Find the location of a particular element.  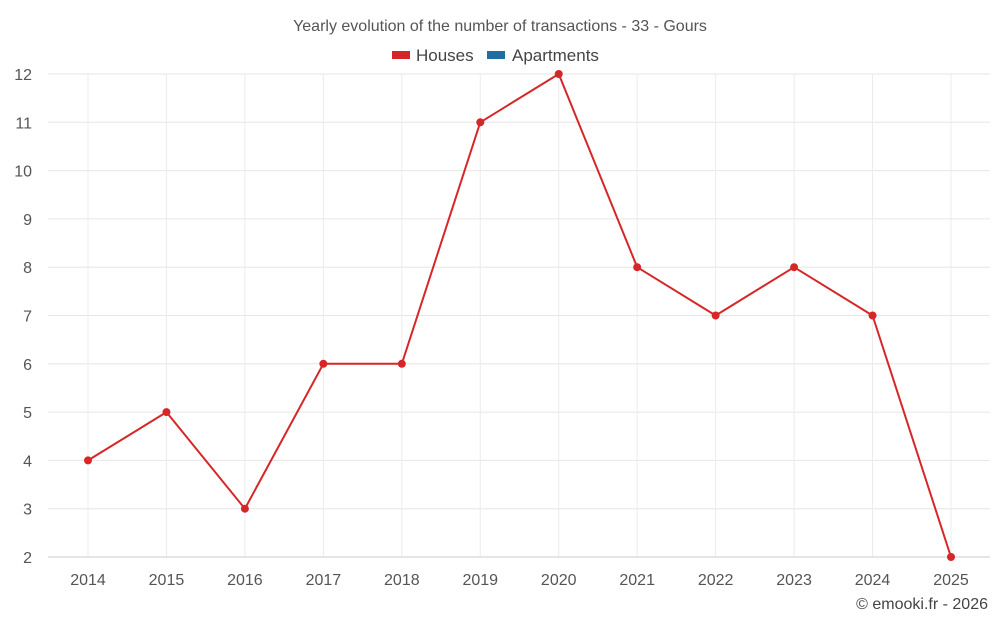

legend-label-apartments: Apartments is located at coordinates (555, 55).